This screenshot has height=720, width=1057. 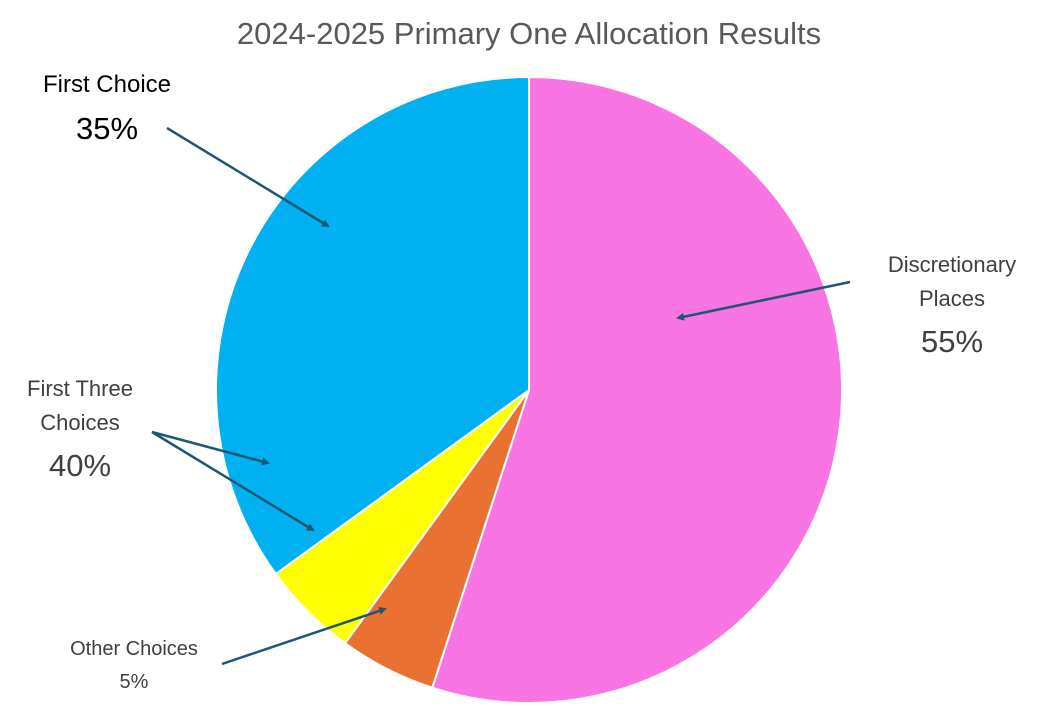 What do you see at coordinates (529, 33) in the screenshot?
I see `chart-title: 2024-2025 Primary One Allocation Results` at bounding box center [529, 33].